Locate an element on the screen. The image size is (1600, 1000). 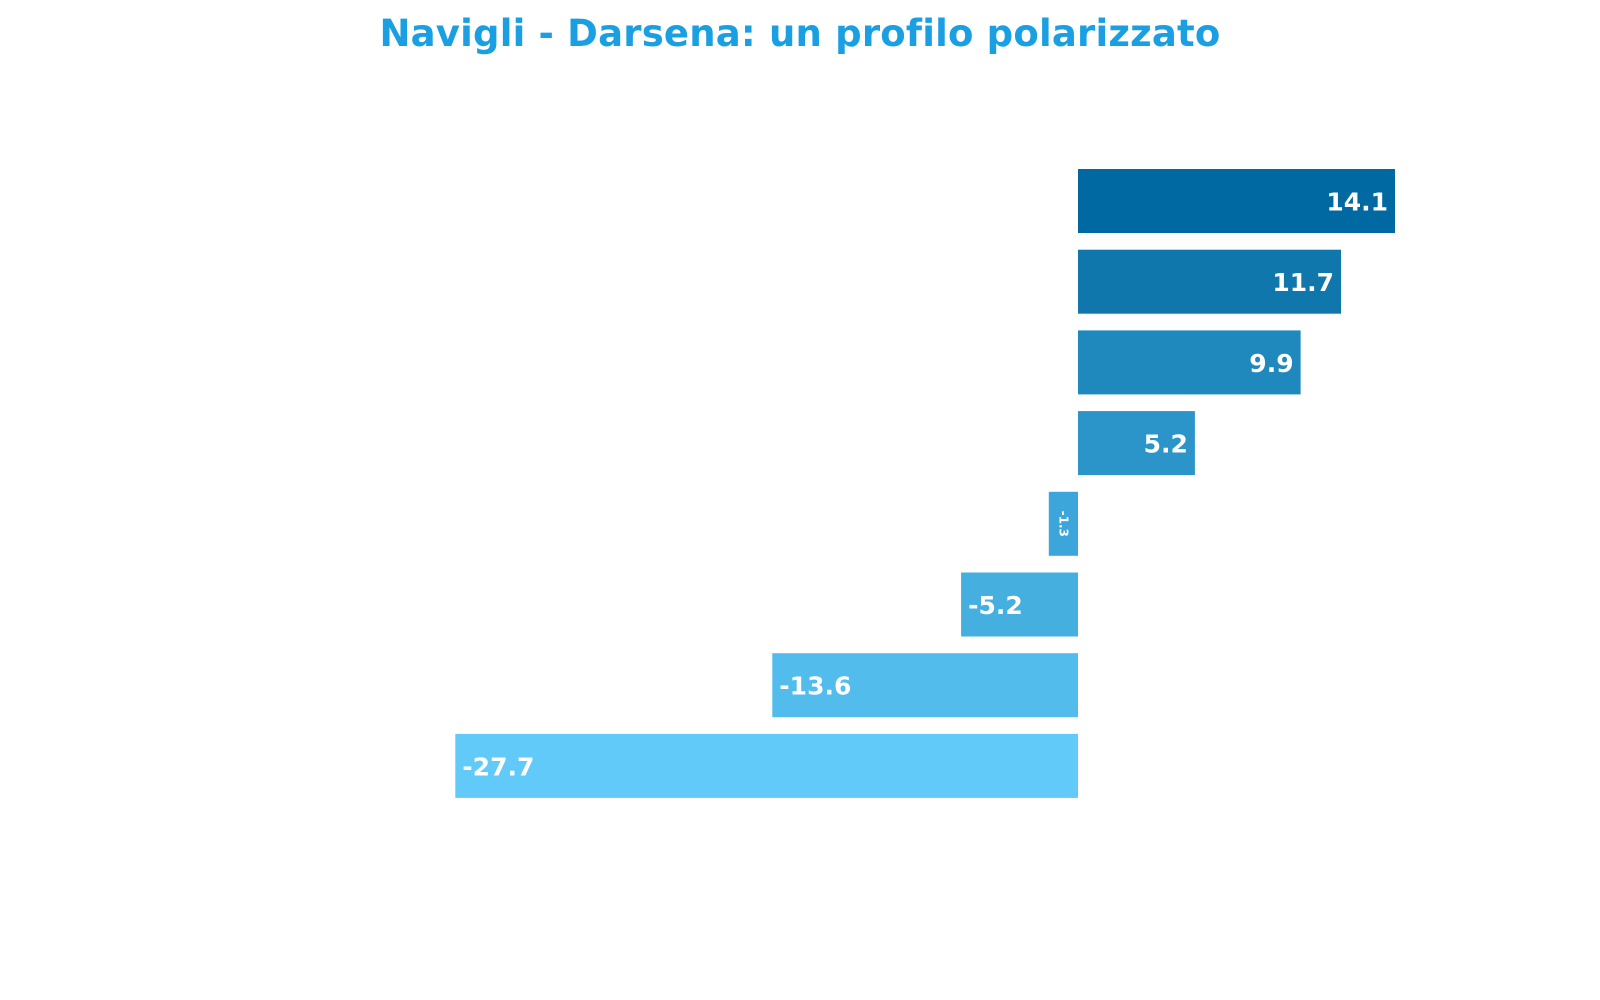
bar-value-label-7: -13.6 is located at coordinates (815, 686).